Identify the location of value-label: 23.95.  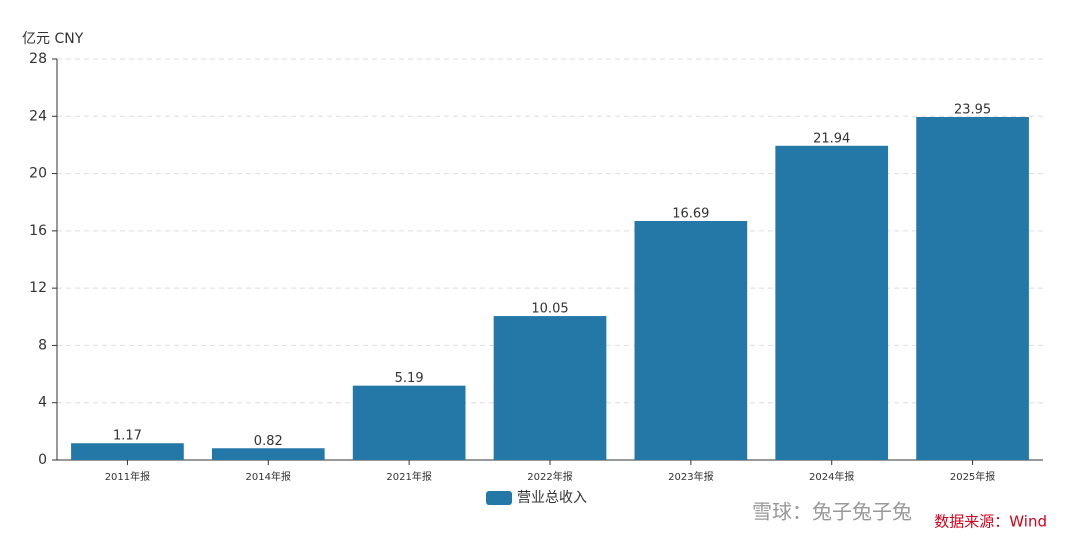
(972, 110).